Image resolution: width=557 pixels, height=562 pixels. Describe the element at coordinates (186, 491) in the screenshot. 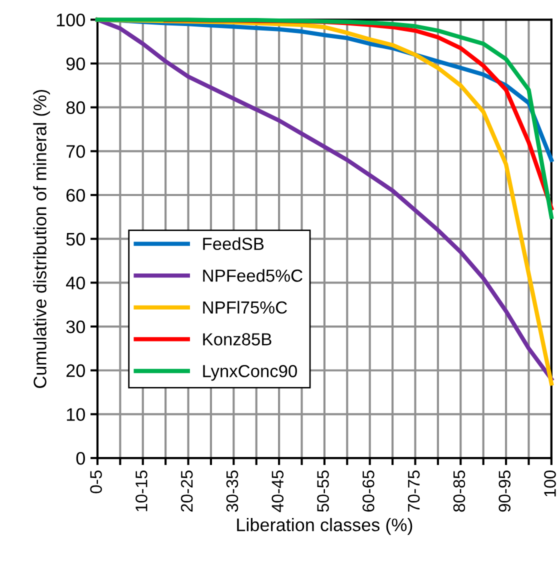

I see `x-tick-label: 20-25` at that location.